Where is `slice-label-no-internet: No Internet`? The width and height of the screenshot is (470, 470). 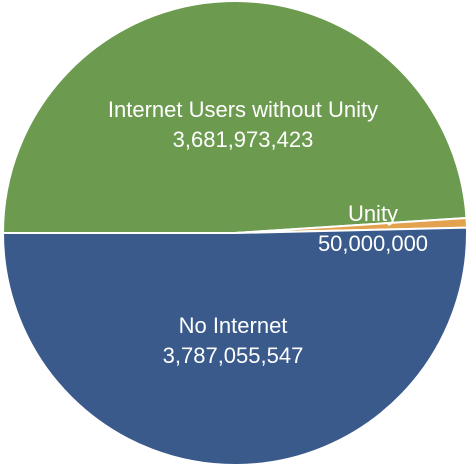
slice-label-no-internet: No Internet is located at coordinates (233, 325).